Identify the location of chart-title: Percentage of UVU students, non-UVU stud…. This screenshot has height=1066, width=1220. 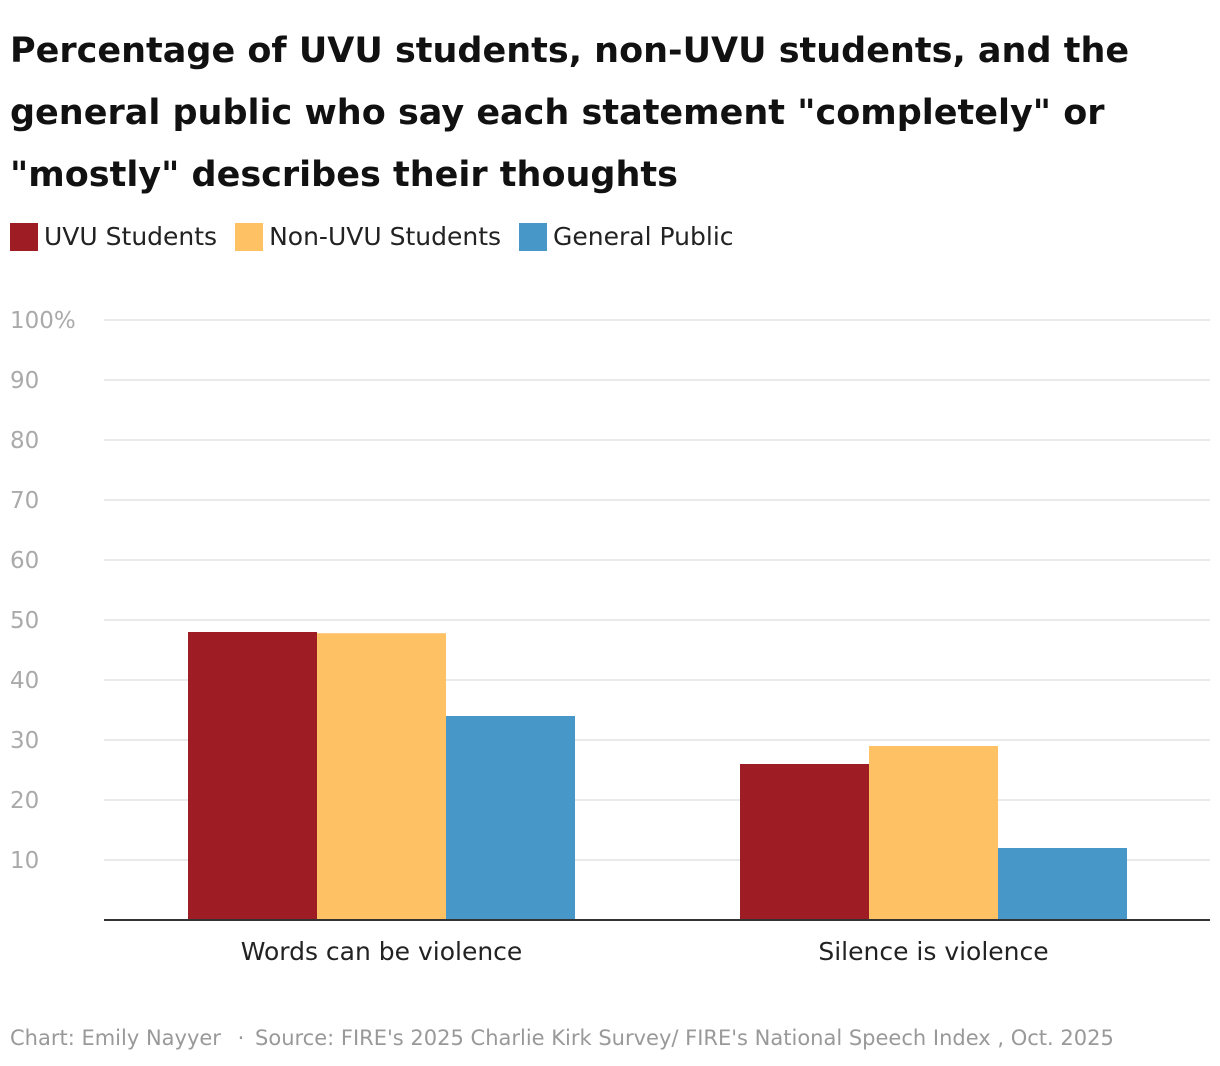
(570, 113).